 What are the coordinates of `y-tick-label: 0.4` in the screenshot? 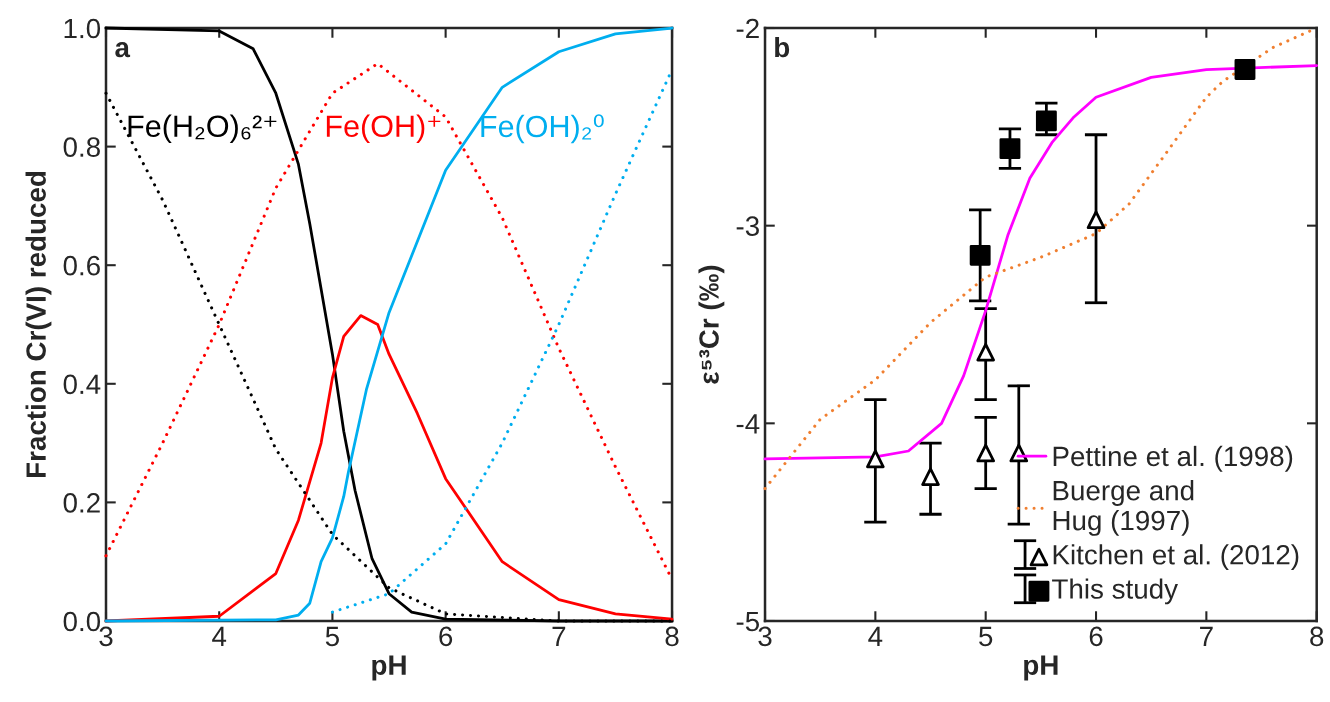 It's located at (82, 384).